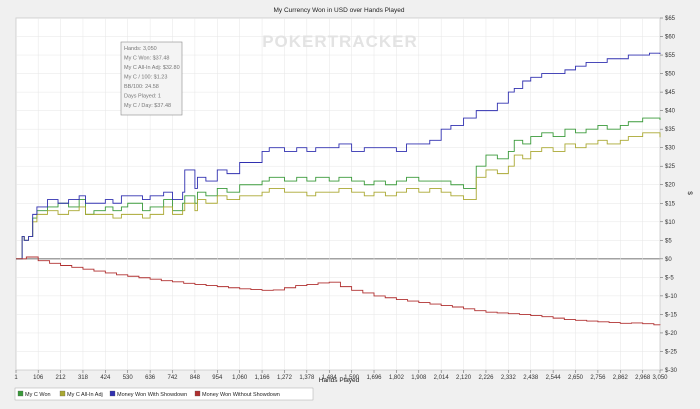  I want to click on y-tick-label: $15, so click(670, 204).